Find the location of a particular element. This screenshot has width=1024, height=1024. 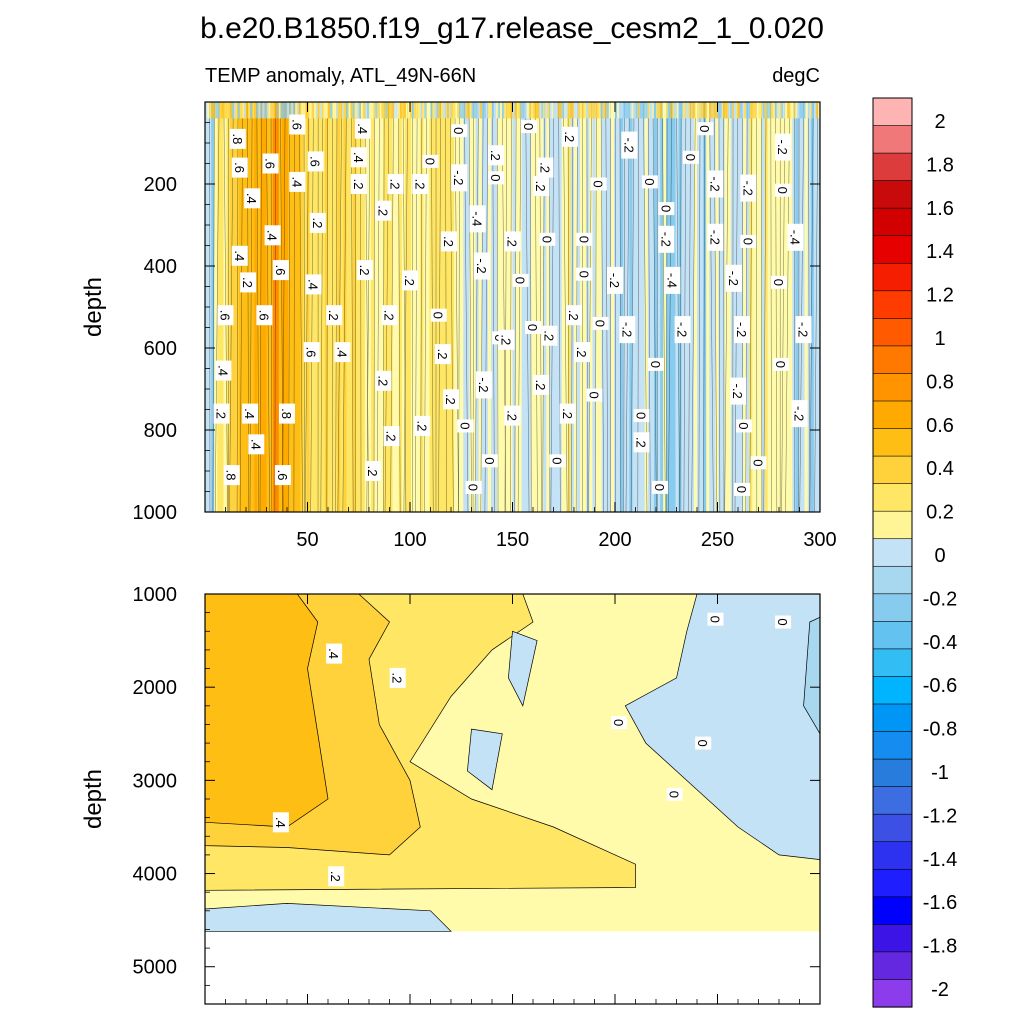

y-tick-label: 600 is located at coordinates (160, 349).